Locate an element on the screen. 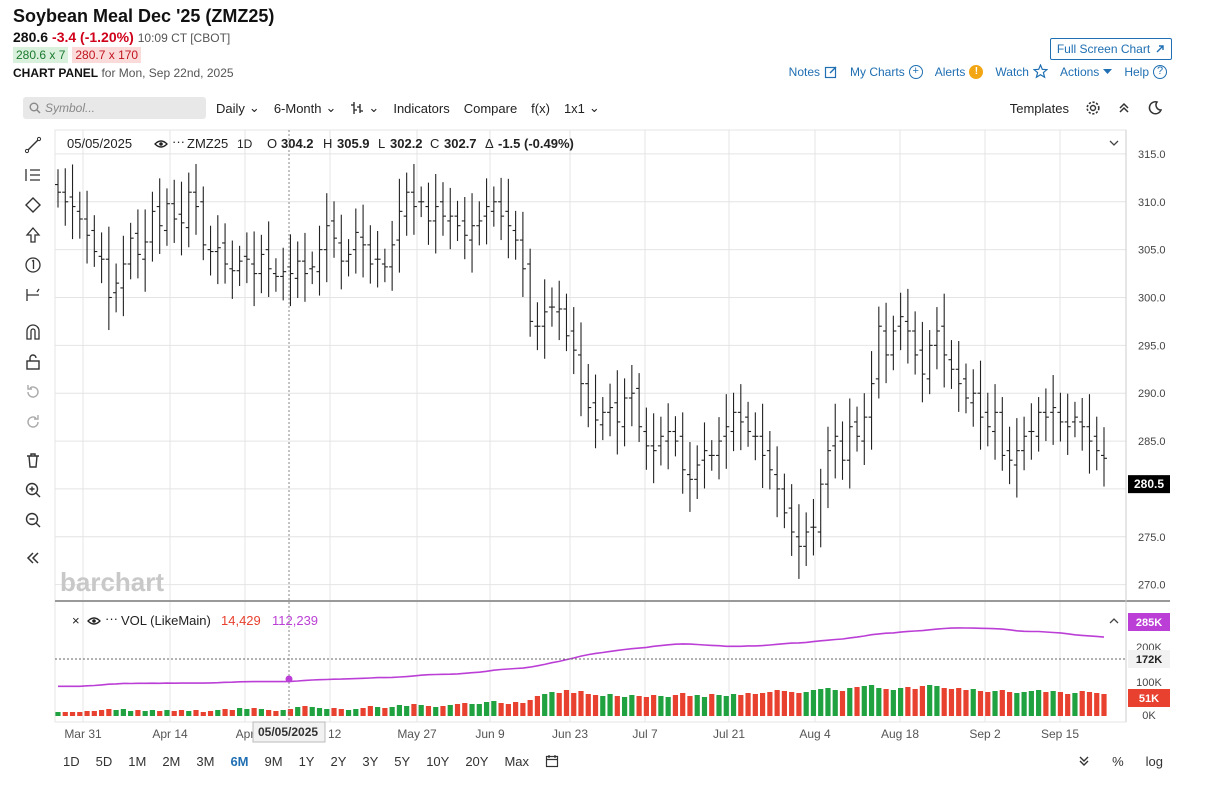  annotation-tool-icon is located at coordinates (33, 265).